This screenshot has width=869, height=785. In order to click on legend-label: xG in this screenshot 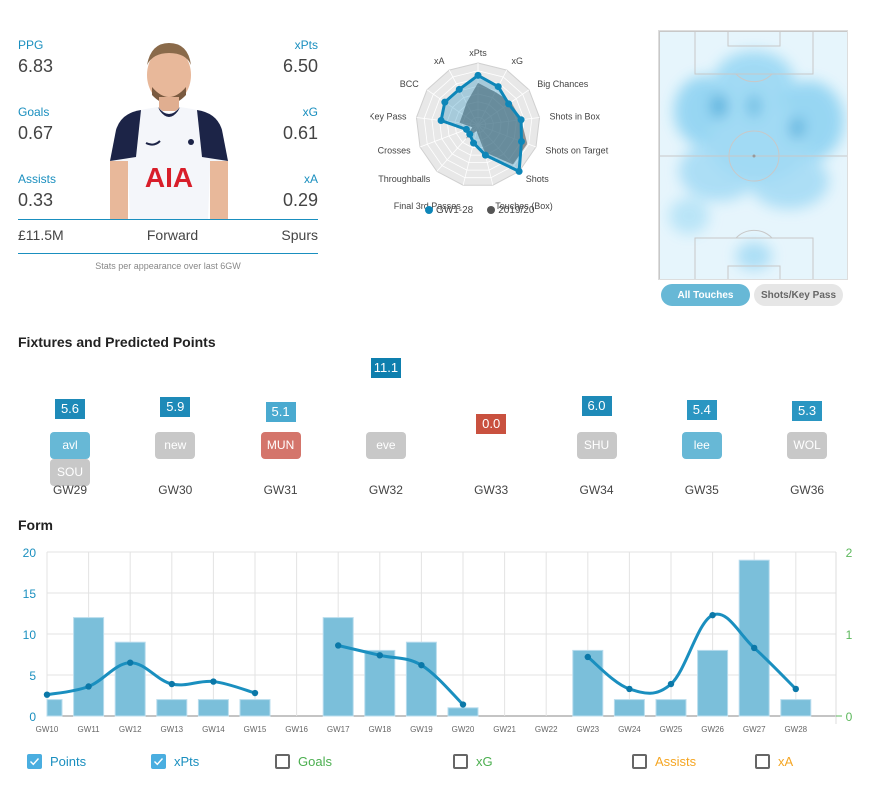, I will do `click(484, 761)`.